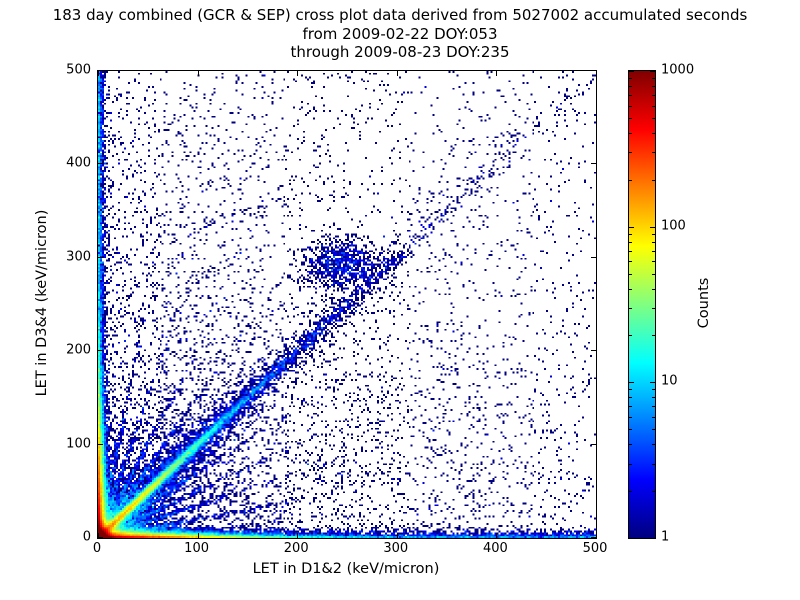  Describe the element at coordinates (78, 257) in the screenshot. I see `y-tick-label: 300` at that location.